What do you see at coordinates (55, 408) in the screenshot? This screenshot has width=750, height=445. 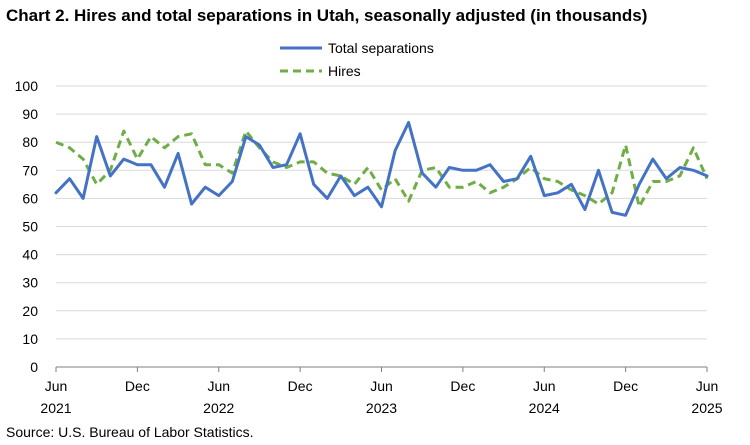 I see `x-tick-year-label: 2021` at bounding box center [55, 408].